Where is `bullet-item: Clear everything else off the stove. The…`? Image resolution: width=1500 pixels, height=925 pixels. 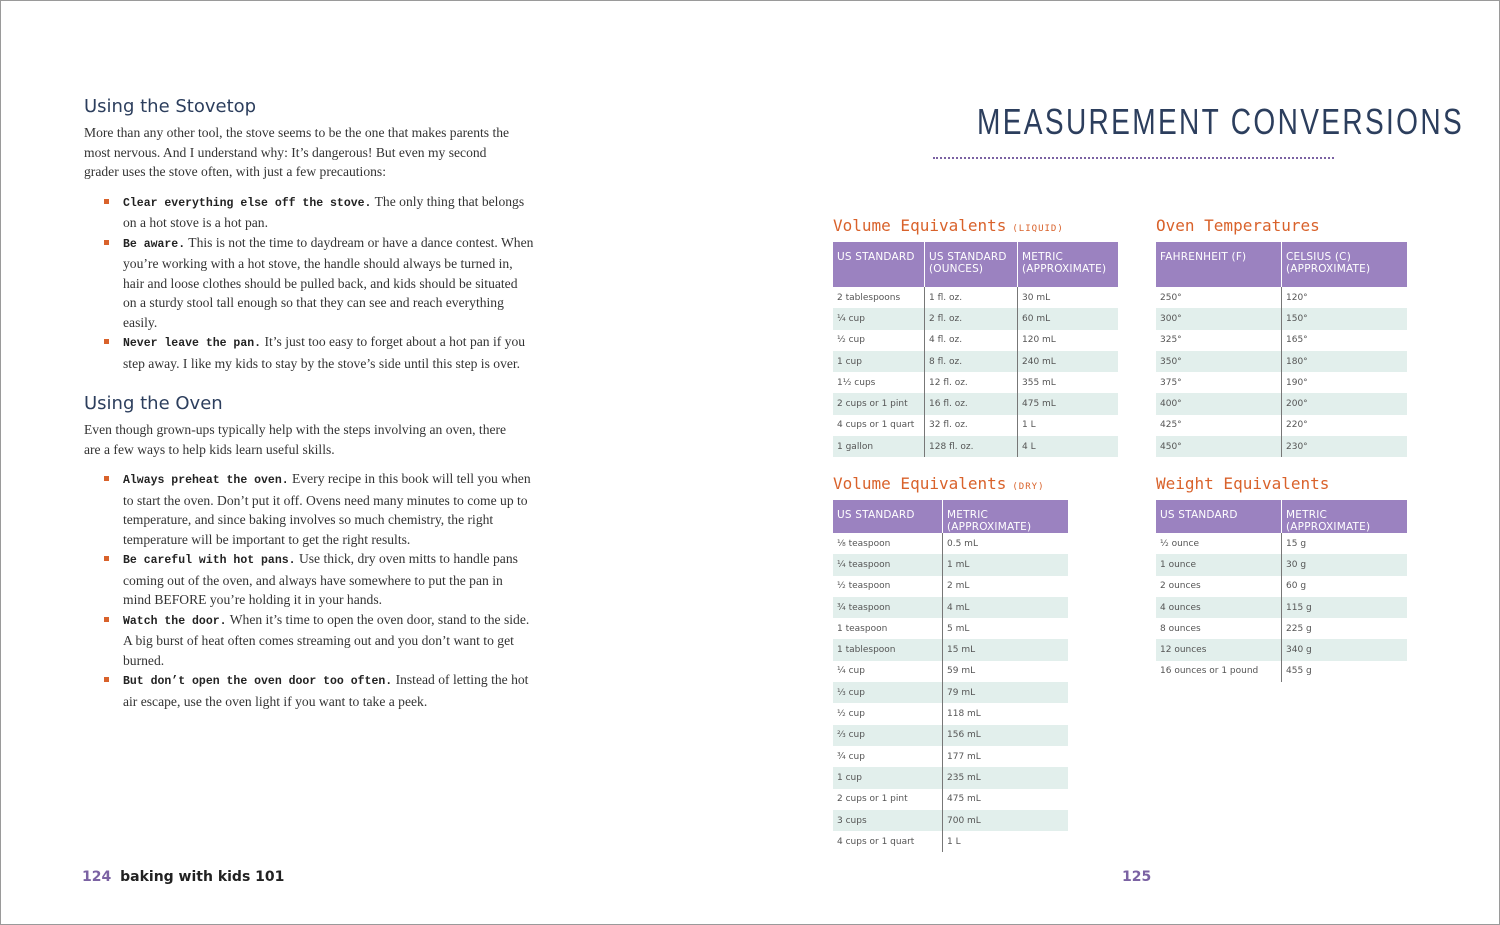 bullet-item: Clear everything else off the stove. The… is located at coordinates (309, 212).